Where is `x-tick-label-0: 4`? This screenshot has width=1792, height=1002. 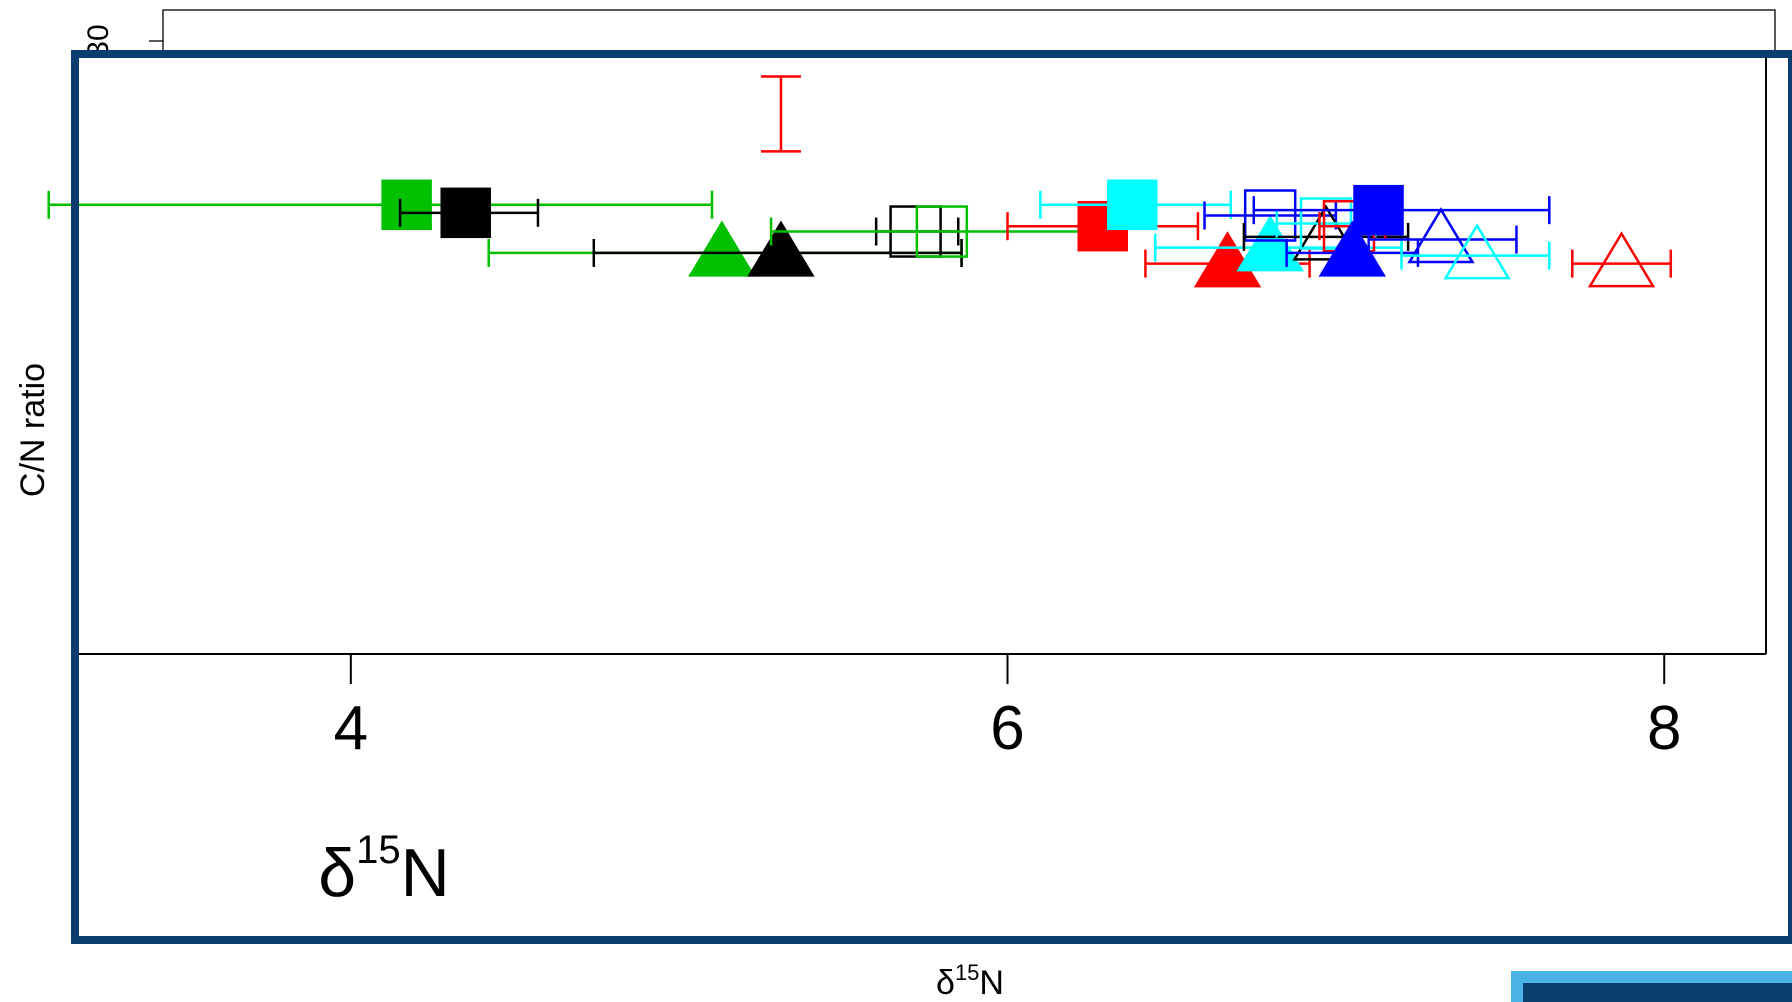 x-tick-label-0: 4 is located at coordinates (351, 728).